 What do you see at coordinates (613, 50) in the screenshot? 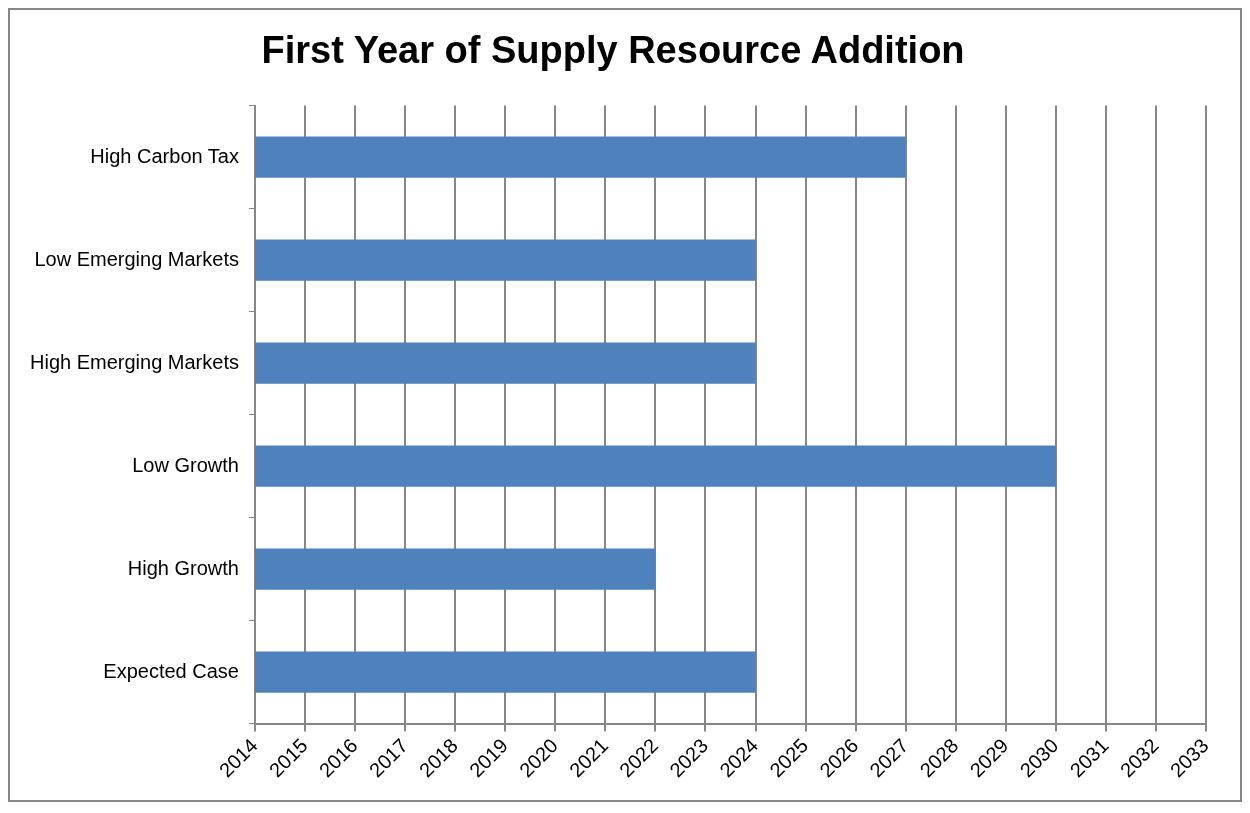
I see `chart-title: First Year of Supply Resource Addition` at bounding box center [613, 50].